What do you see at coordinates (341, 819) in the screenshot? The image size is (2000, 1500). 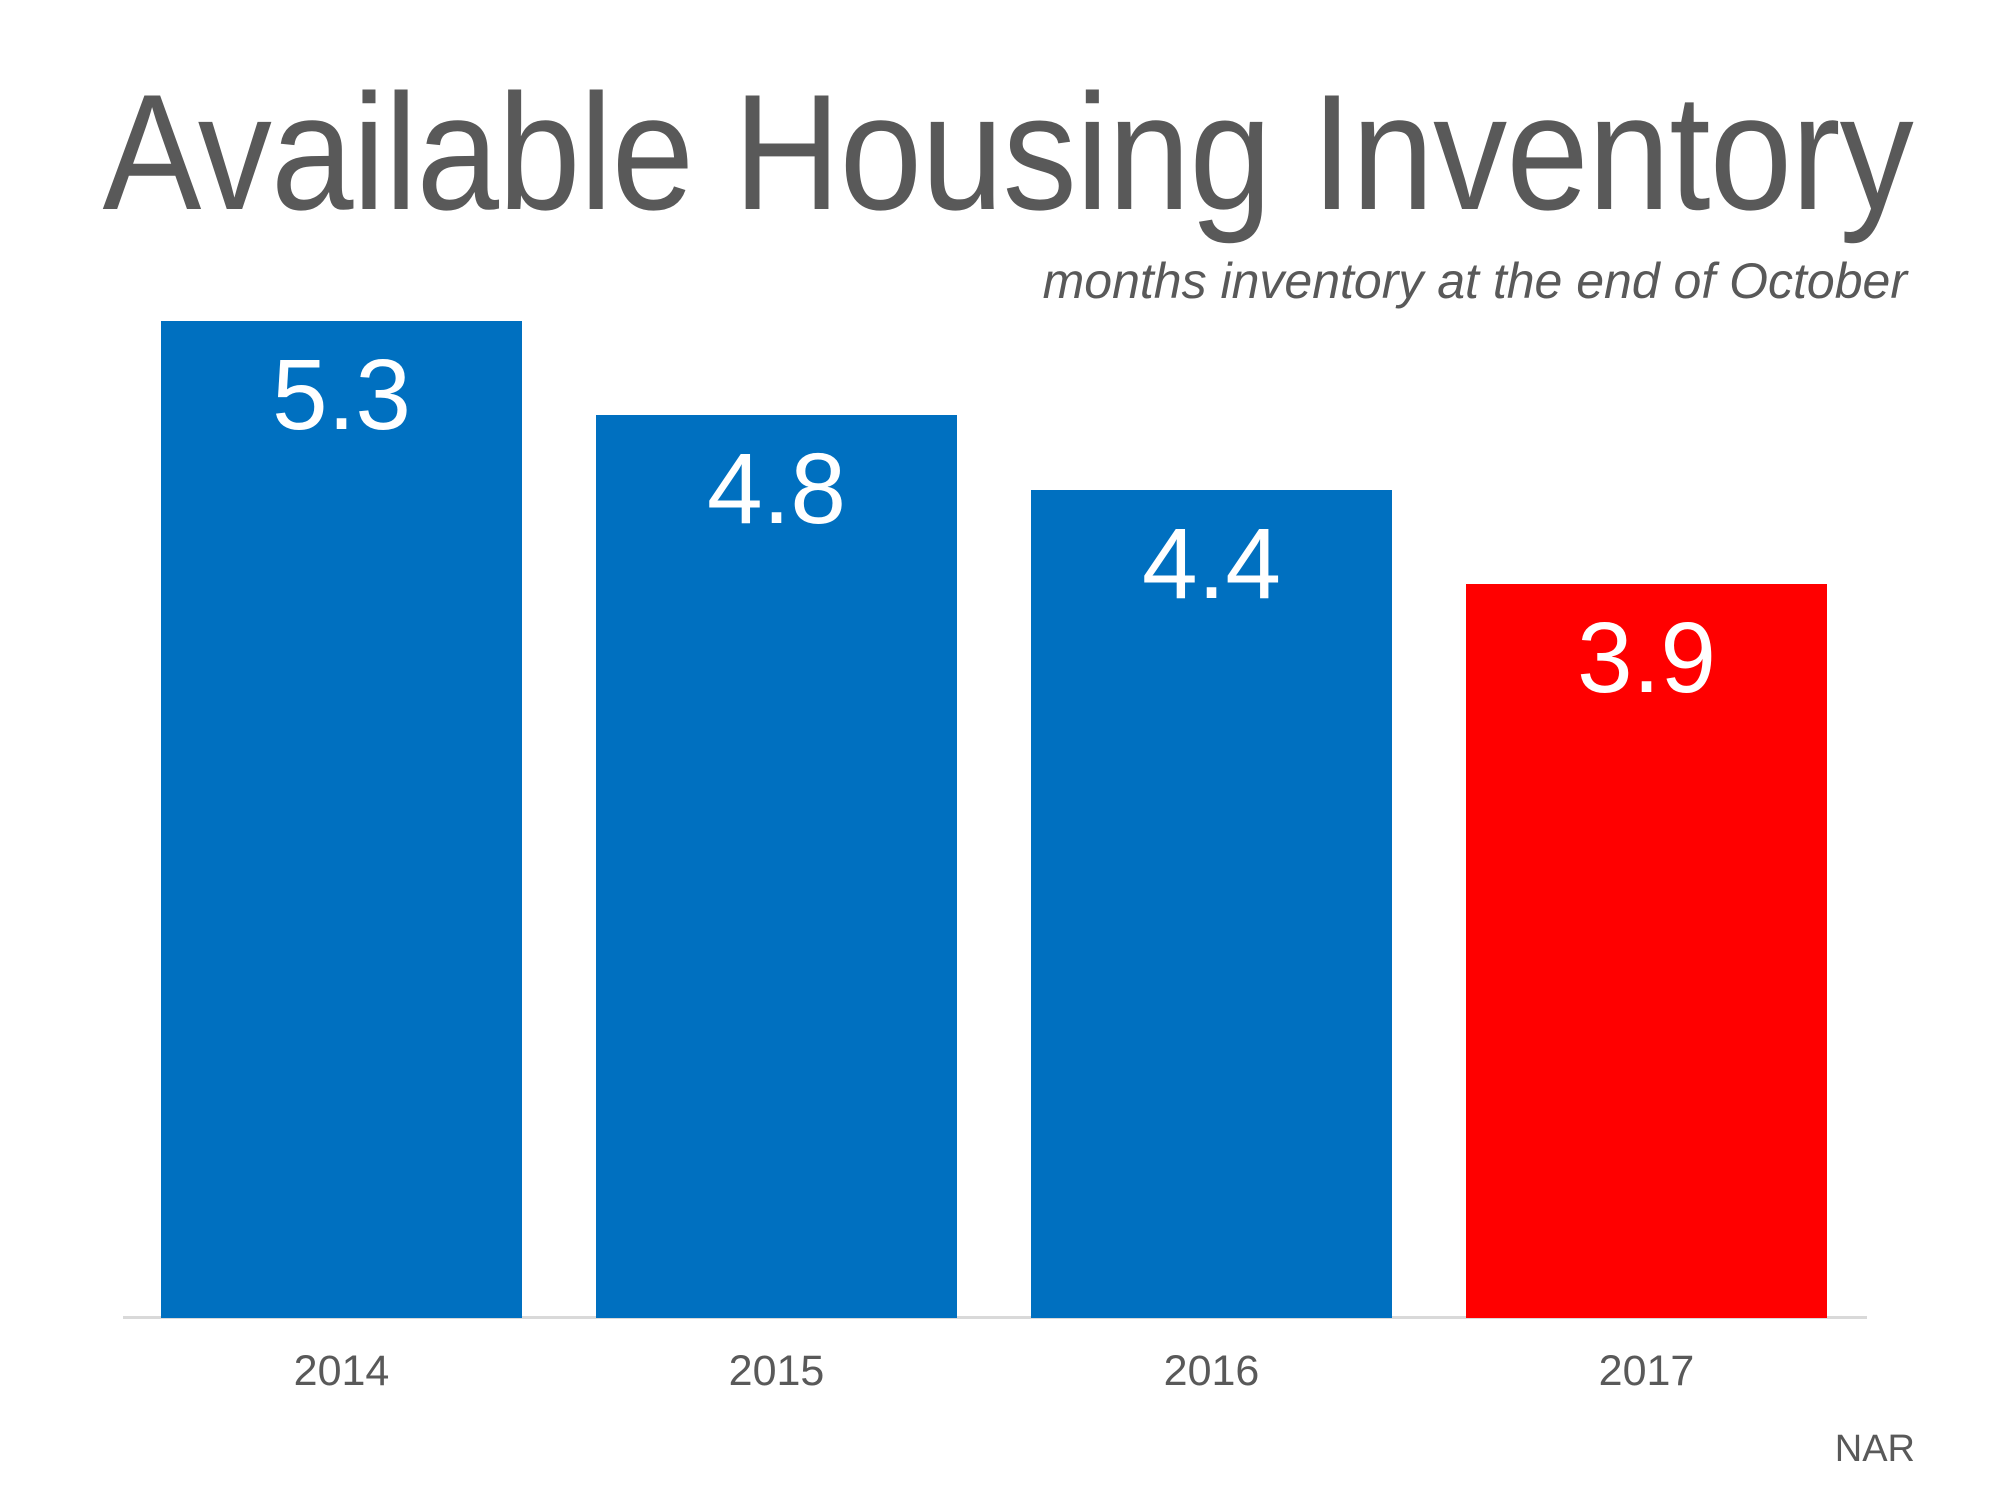 I see `bar-2014: 5.3` at bounding box center [341, 819].